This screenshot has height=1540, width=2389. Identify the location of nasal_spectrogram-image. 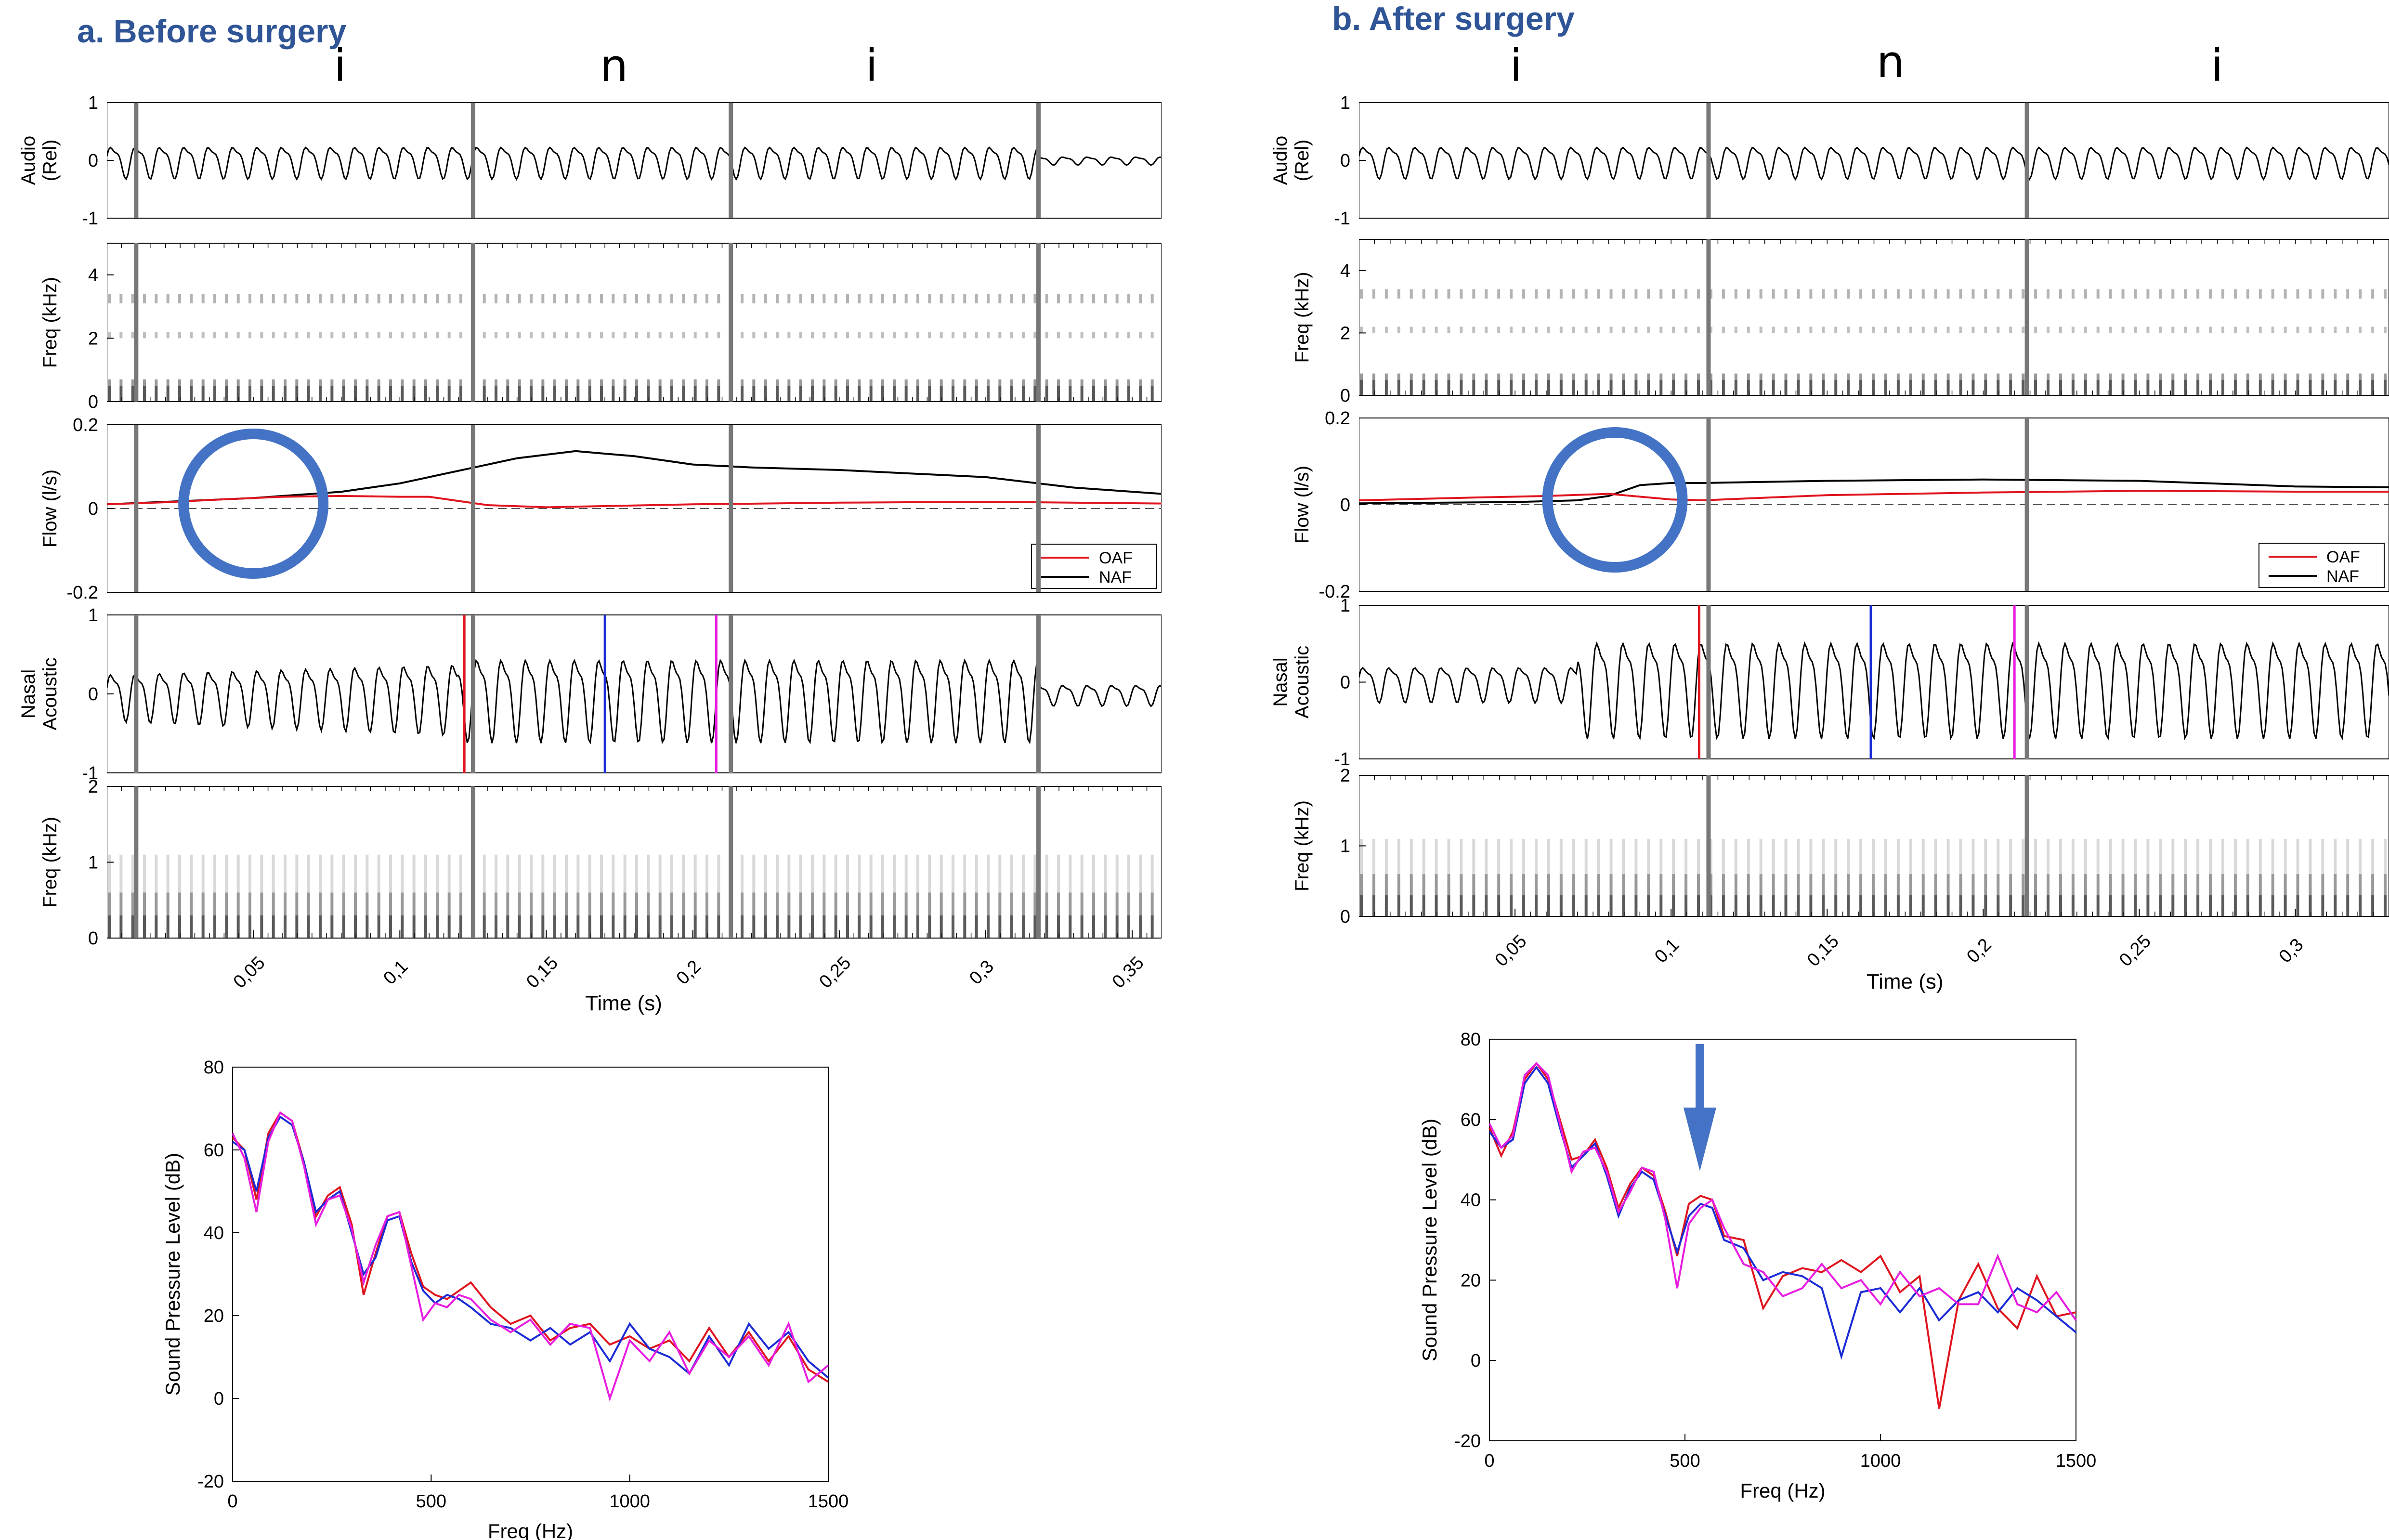
(631, 896).